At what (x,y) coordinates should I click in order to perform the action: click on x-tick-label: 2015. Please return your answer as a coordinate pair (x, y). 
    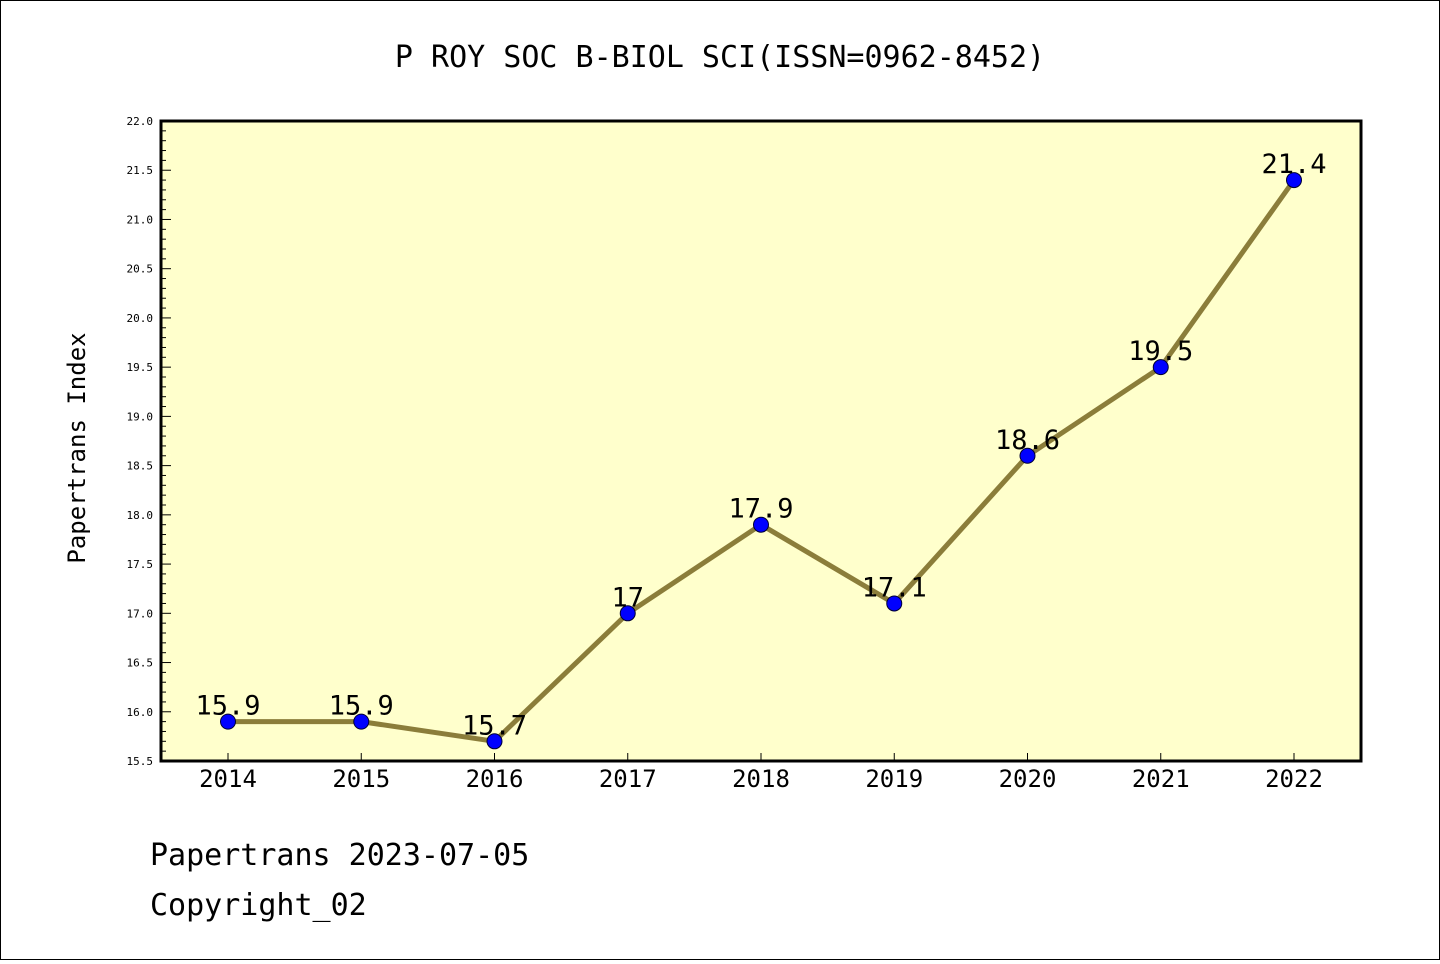
    Looking at the image, I should click on (361, 779).